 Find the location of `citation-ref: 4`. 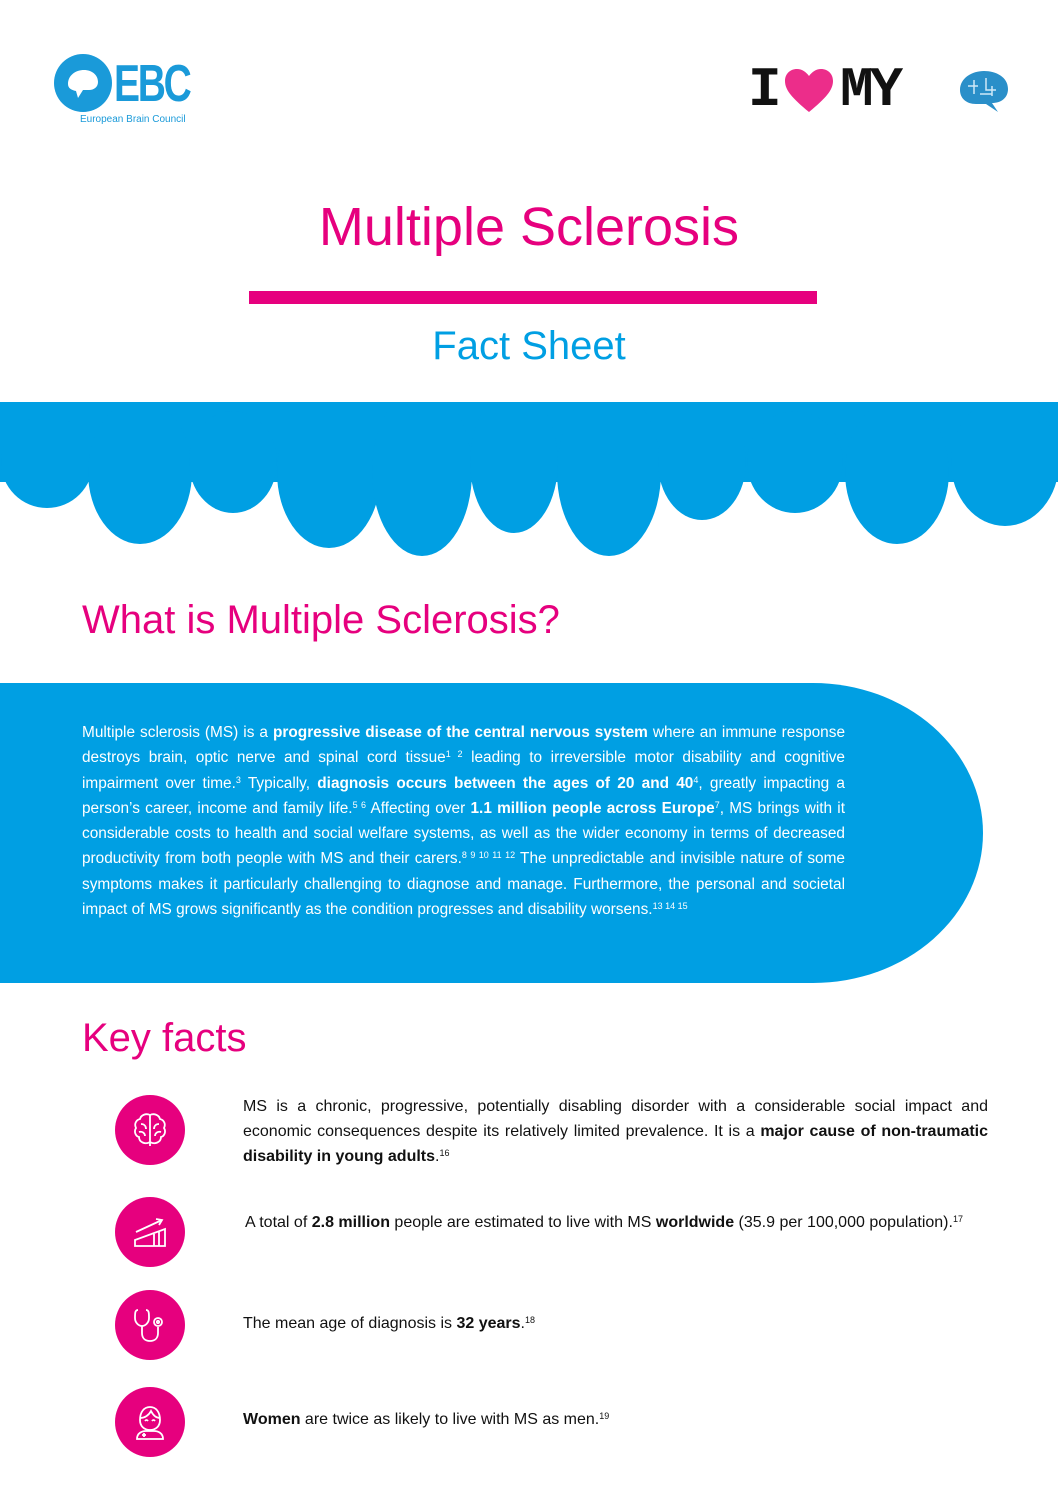

citation-ref: 4 is located at coordinates (696, 779).